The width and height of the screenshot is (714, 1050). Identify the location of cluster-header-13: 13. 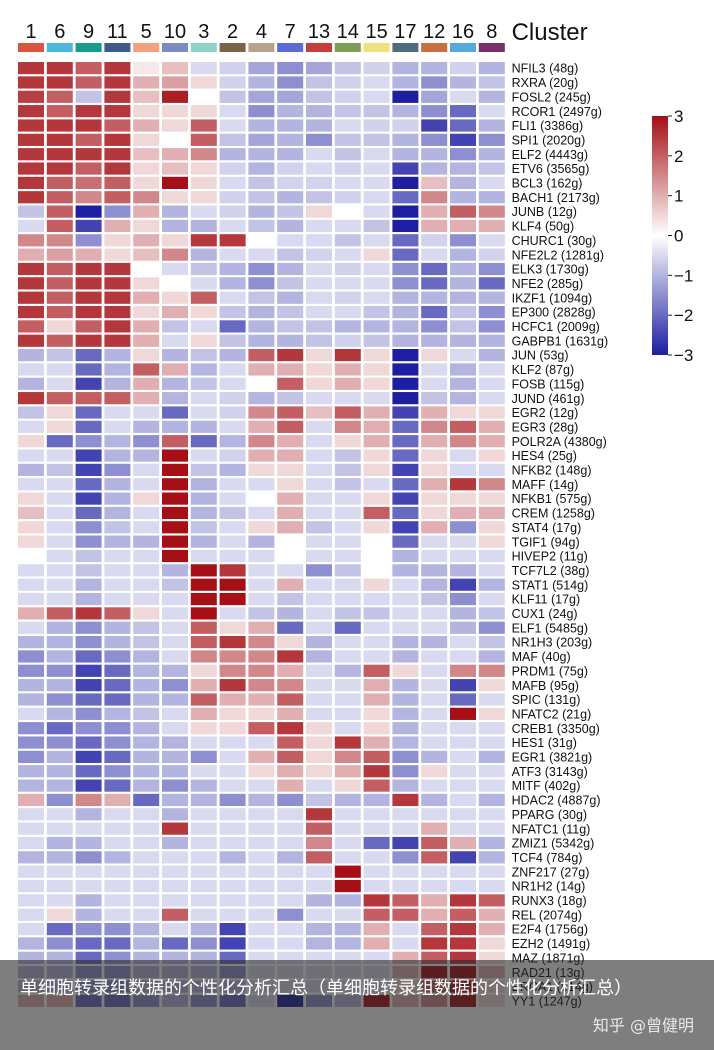
(319, 32).